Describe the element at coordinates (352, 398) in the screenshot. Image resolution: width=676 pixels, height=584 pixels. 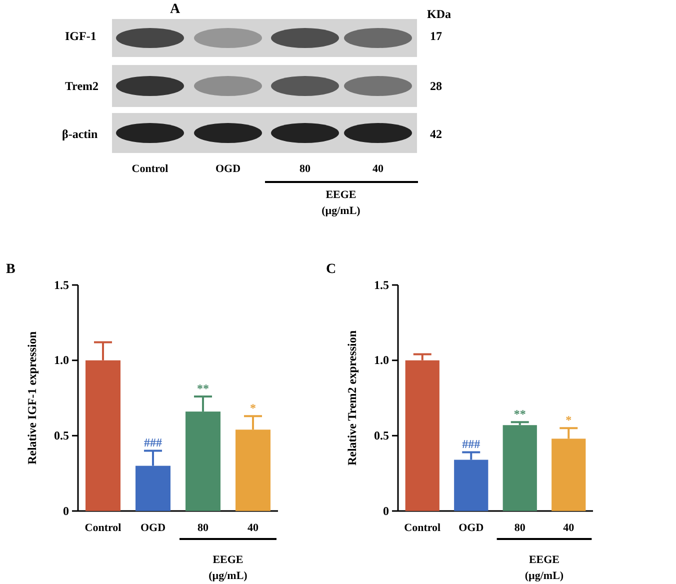
I see `y-axis-title: Relative Trem2 expression` at that location.